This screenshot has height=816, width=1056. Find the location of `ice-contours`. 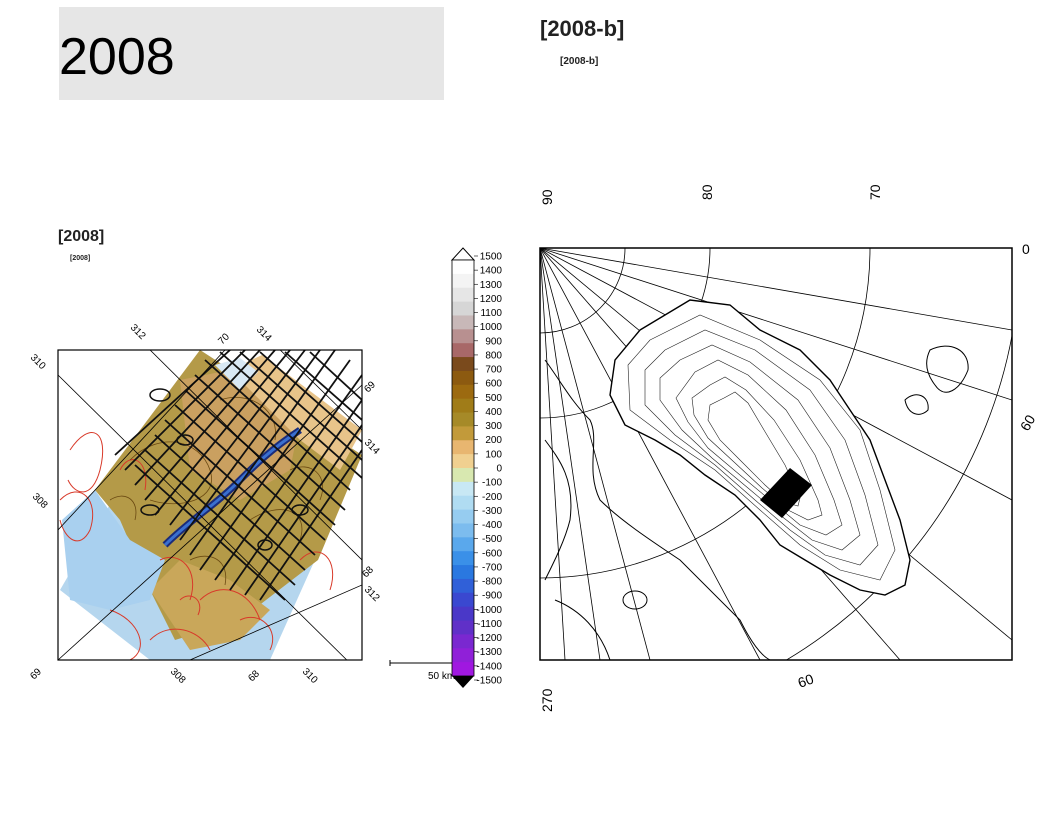

ice-contours is located at coordinates (761, 447).